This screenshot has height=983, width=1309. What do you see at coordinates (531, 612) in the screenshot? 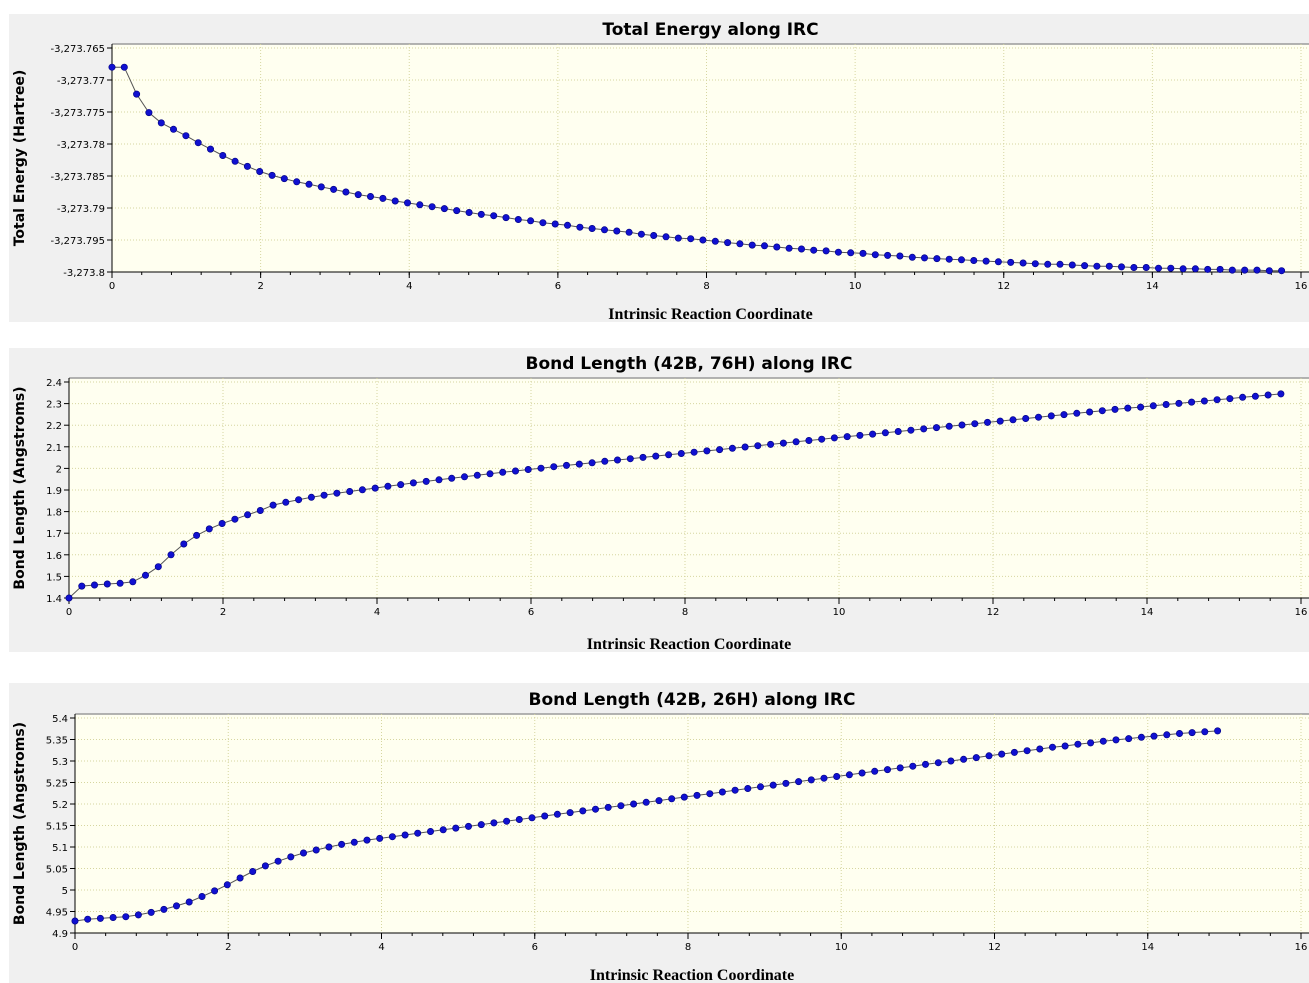
I see `x-tick-label: 6` at bounding box center [531, 612].